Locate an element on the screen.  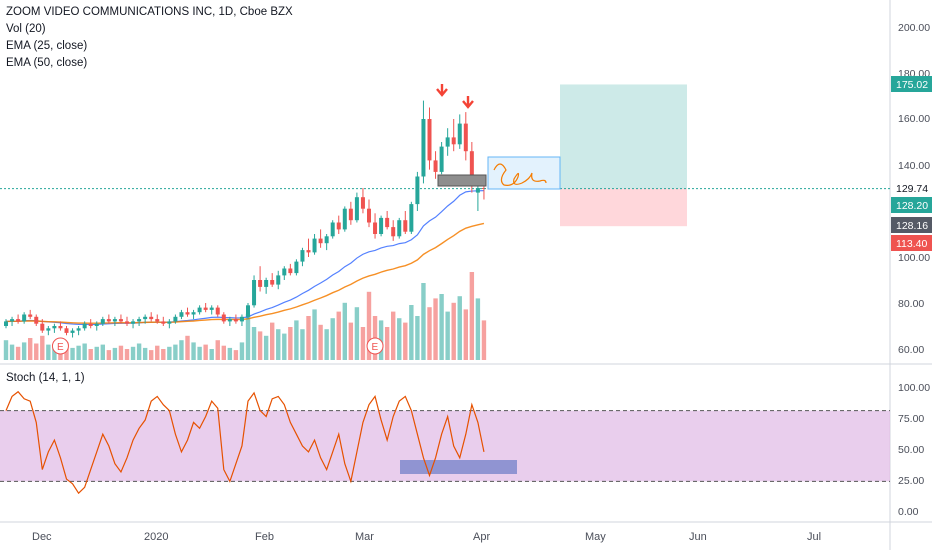
resistance-box is located at coordinates (462, 180).